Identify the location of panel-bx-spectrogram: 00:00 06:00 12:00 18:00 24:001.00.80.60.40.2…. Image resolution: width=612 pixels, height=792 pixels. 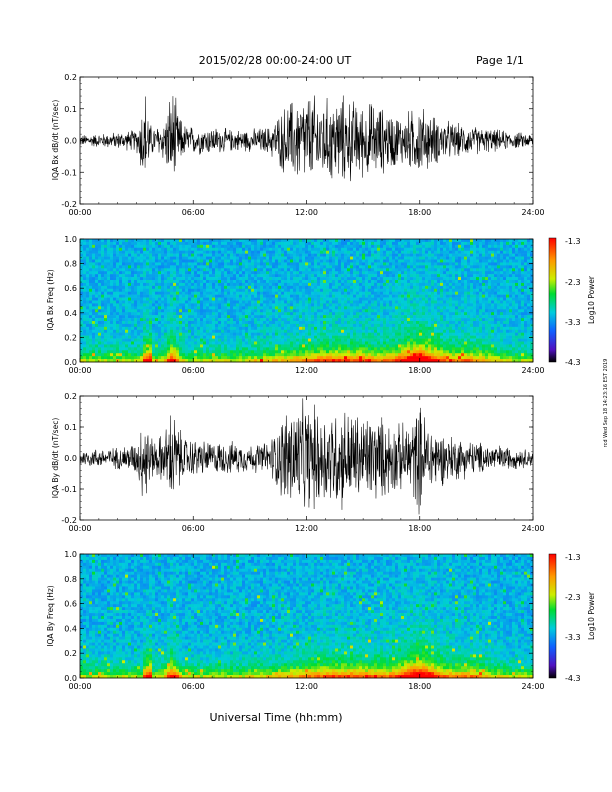
(295, 305).